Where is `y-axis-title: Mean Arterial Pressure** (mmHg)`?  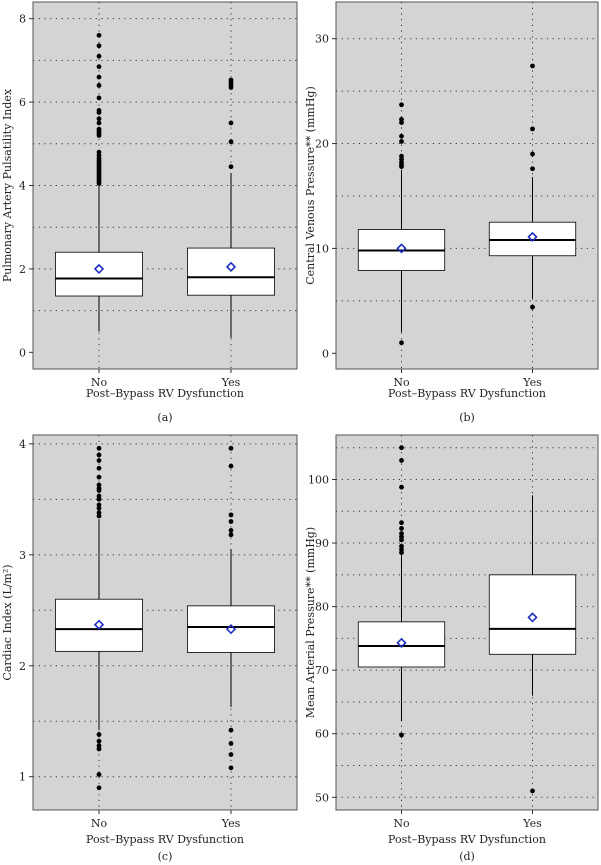
y-axis-title: Mean Arterial Pressure** (mmHg) is located at coordinates (310, 622).